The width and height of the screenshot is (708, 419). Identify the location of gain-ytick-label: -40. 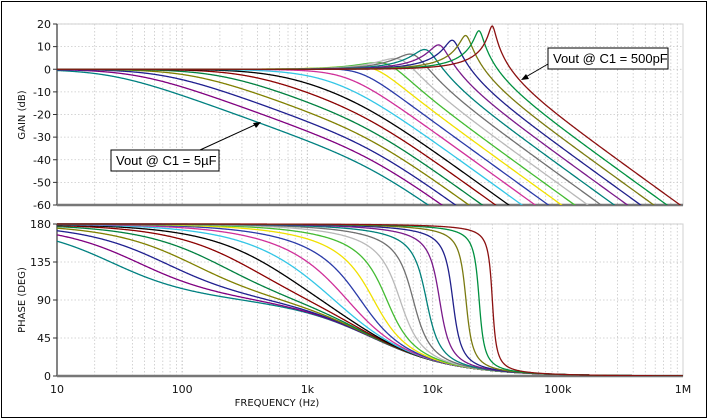
(42, 160).